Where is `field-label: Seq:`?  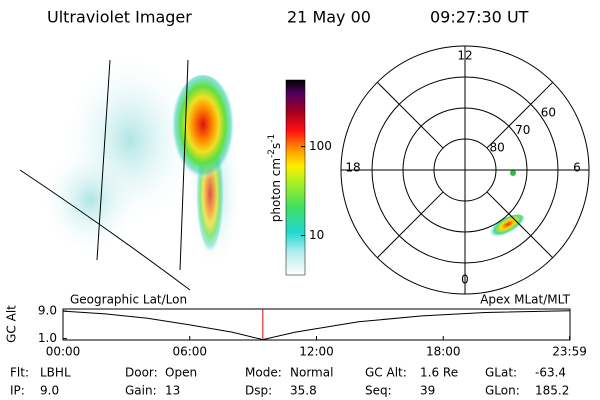 field-label: Seq: is located at coordinates (378, 391).